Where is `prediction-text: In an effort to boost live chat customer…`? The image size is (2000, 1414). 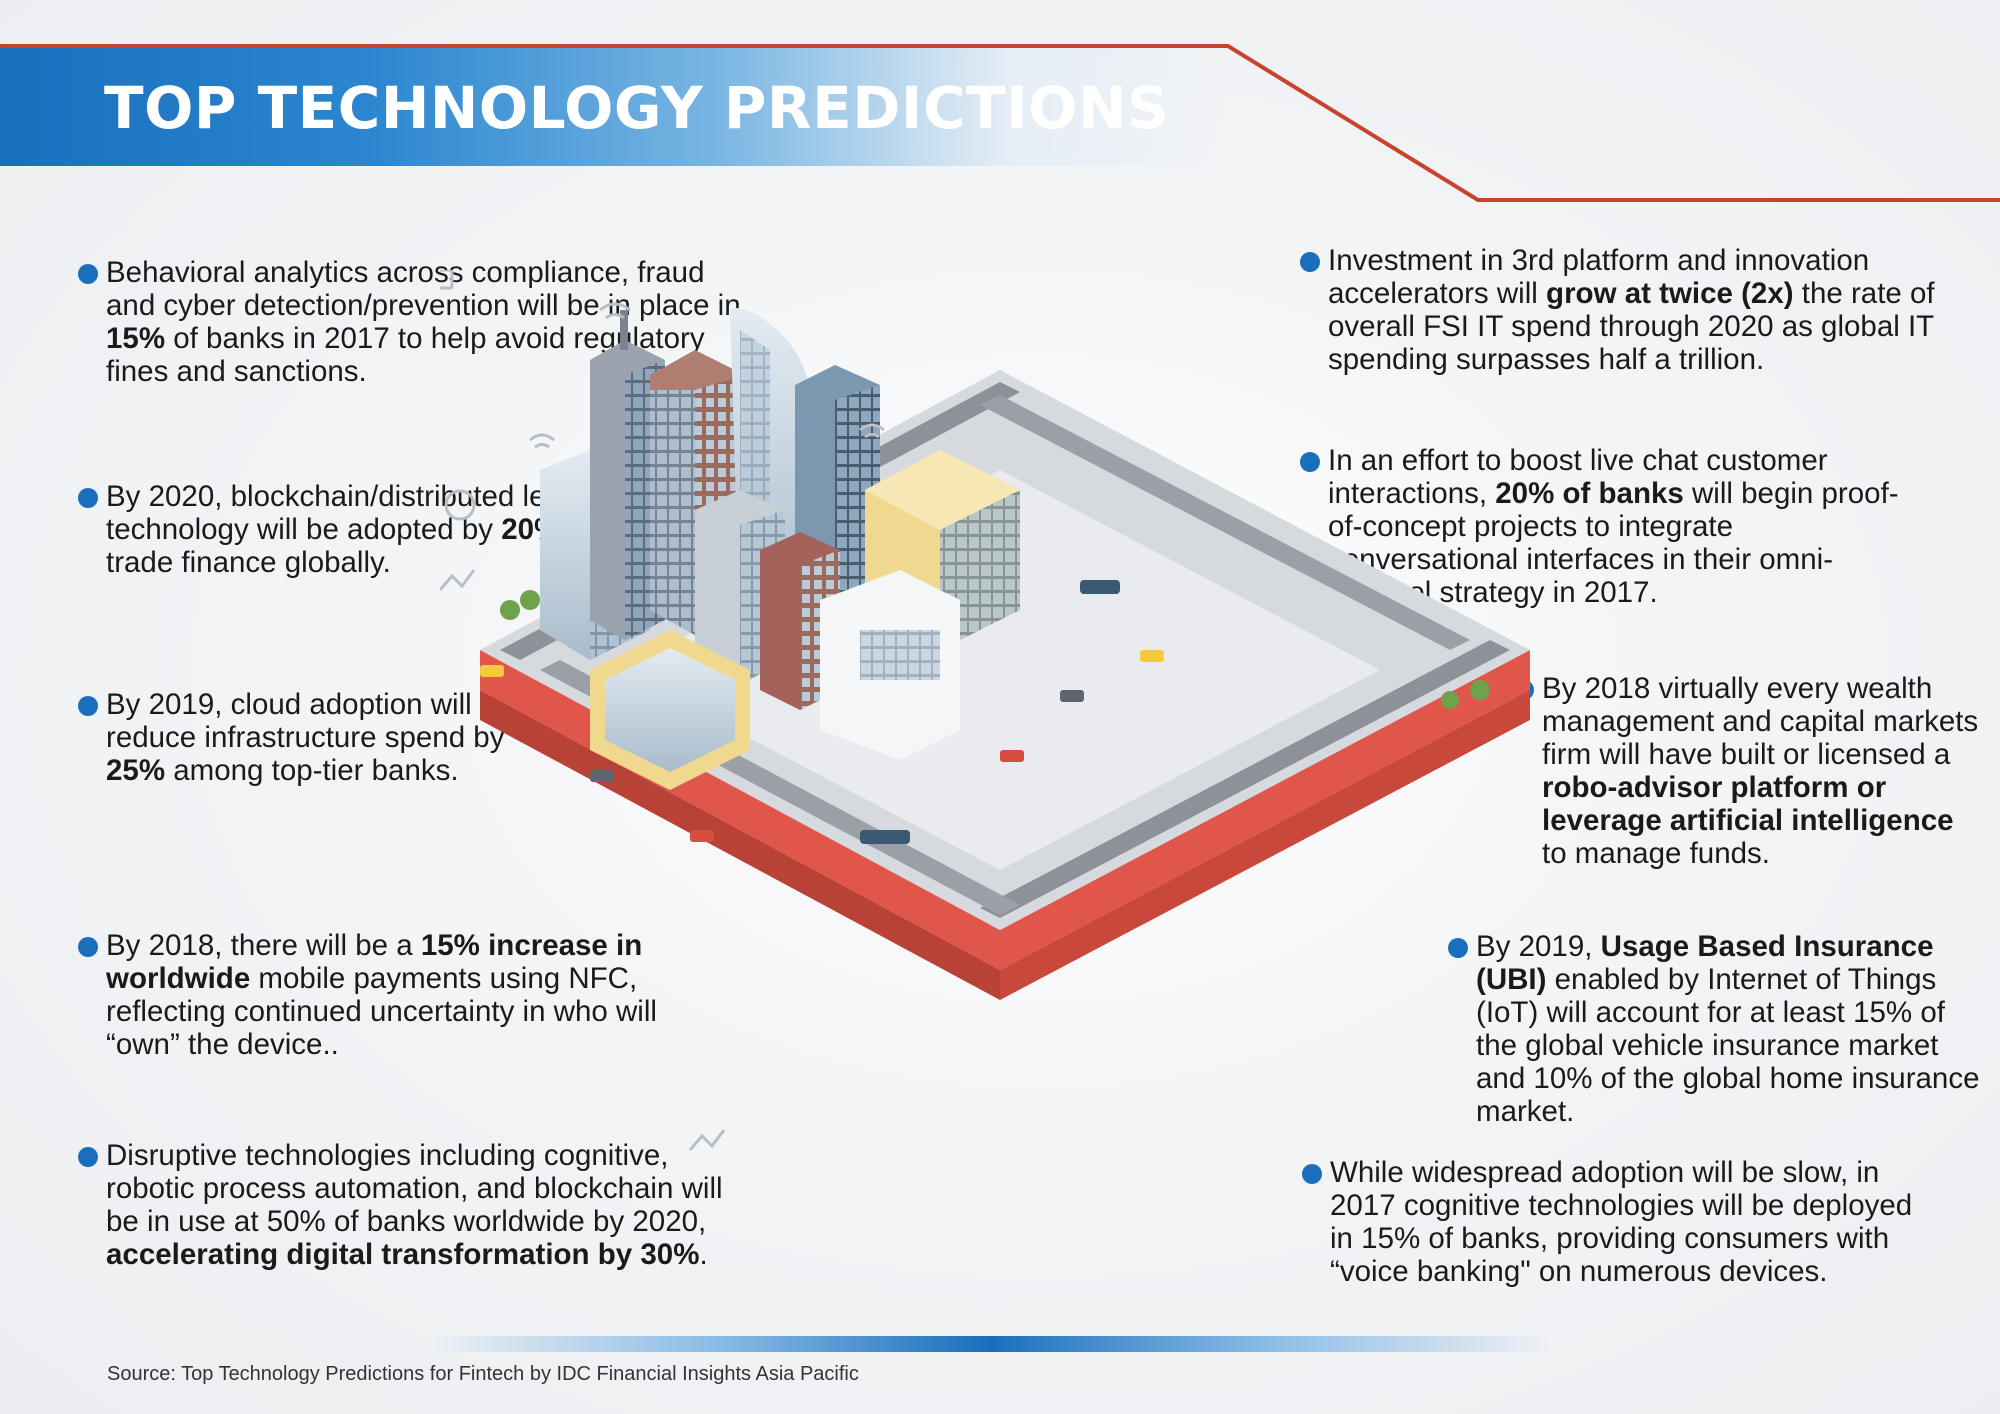
prediction-text: In an effort to boost live chat customer… is located at coordinates (1578, 477).